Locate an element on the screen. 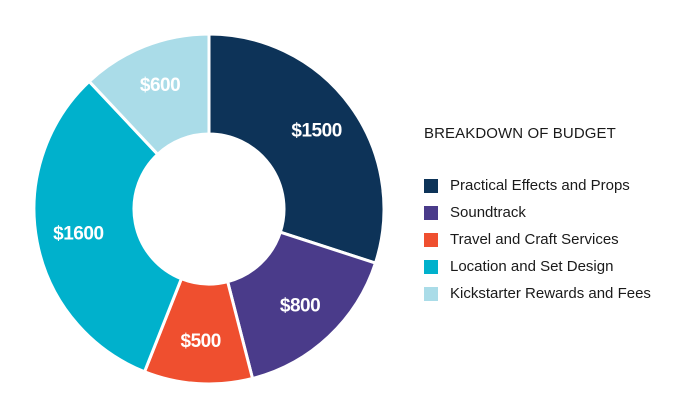 The width and height of the screenshot is (700, 416). legend-item-3: Travel and Craft Services is located at coordinates (559, 239).